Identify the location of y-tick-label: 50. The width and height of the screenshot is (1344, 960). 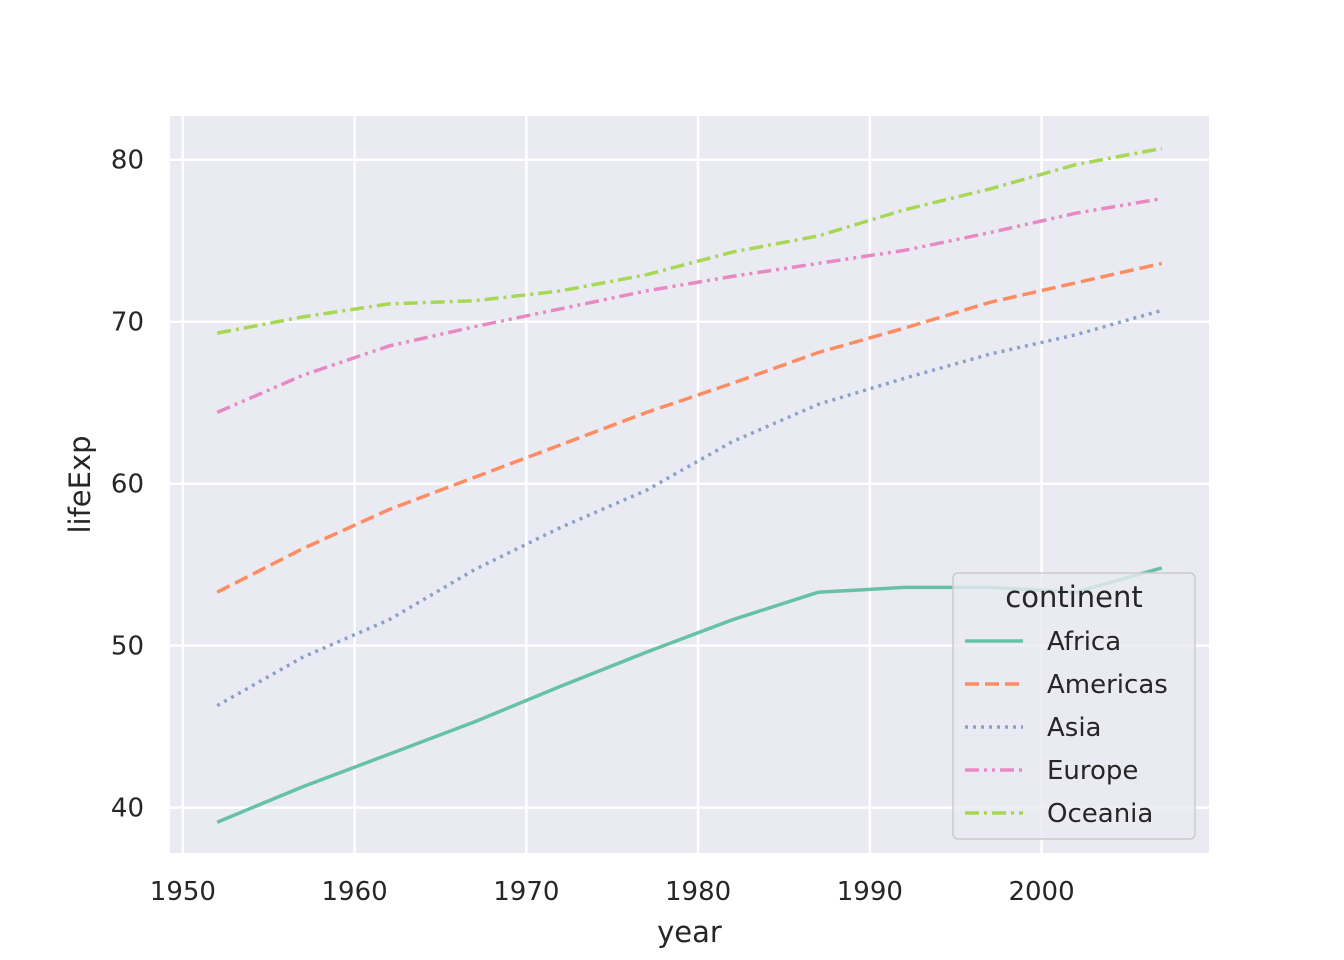
(127, 647).